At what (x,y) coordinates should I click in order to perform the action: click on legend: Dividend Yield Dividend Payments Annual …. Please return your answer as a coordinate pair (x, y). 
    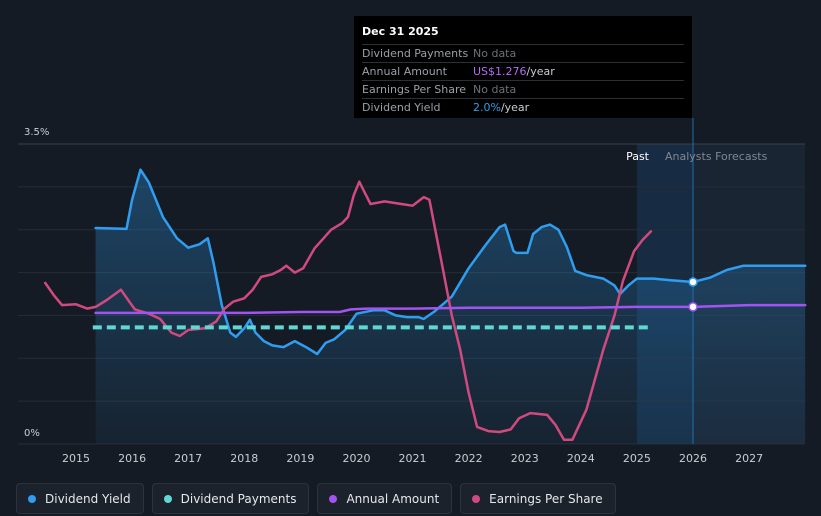
    Looking at the image, I should click on (316, 498).